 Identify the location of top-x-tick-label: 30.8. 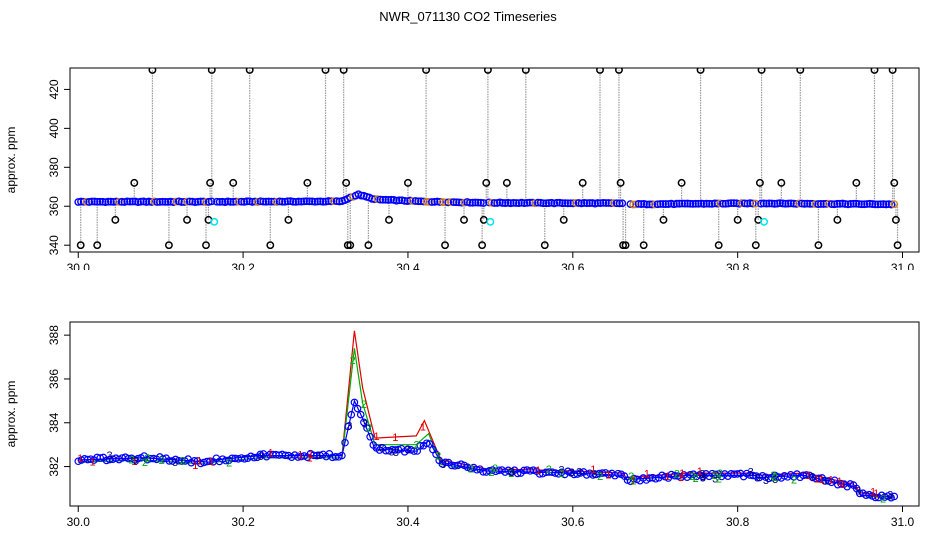
(738, 265).